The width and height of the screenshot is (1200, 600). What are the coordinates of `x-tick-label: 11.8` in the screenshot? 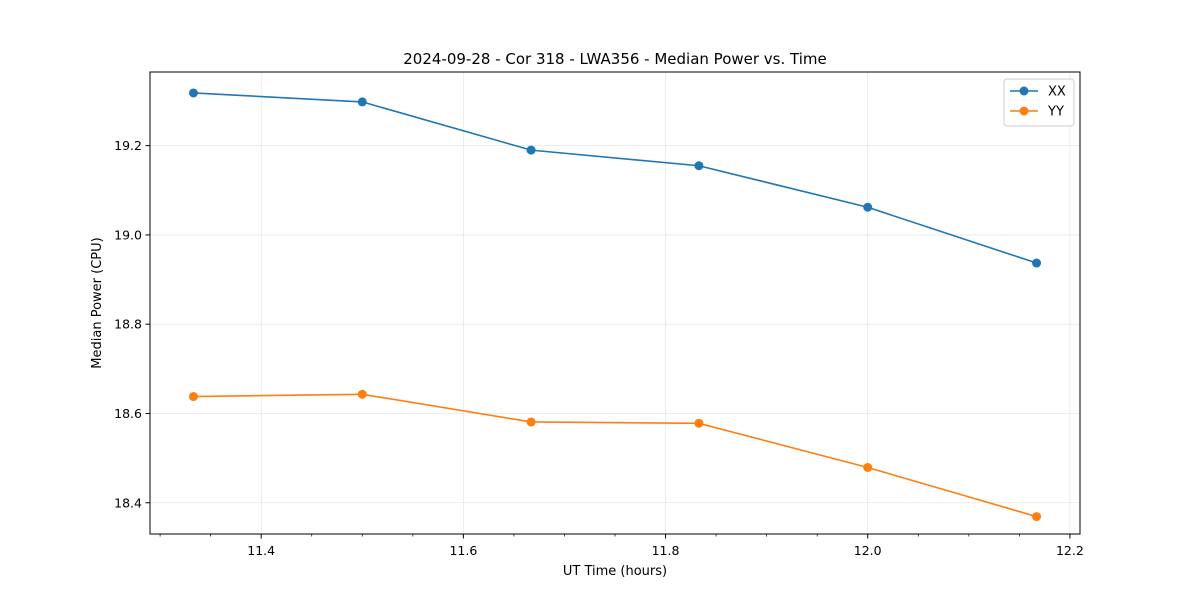 It's located at (666, 550).